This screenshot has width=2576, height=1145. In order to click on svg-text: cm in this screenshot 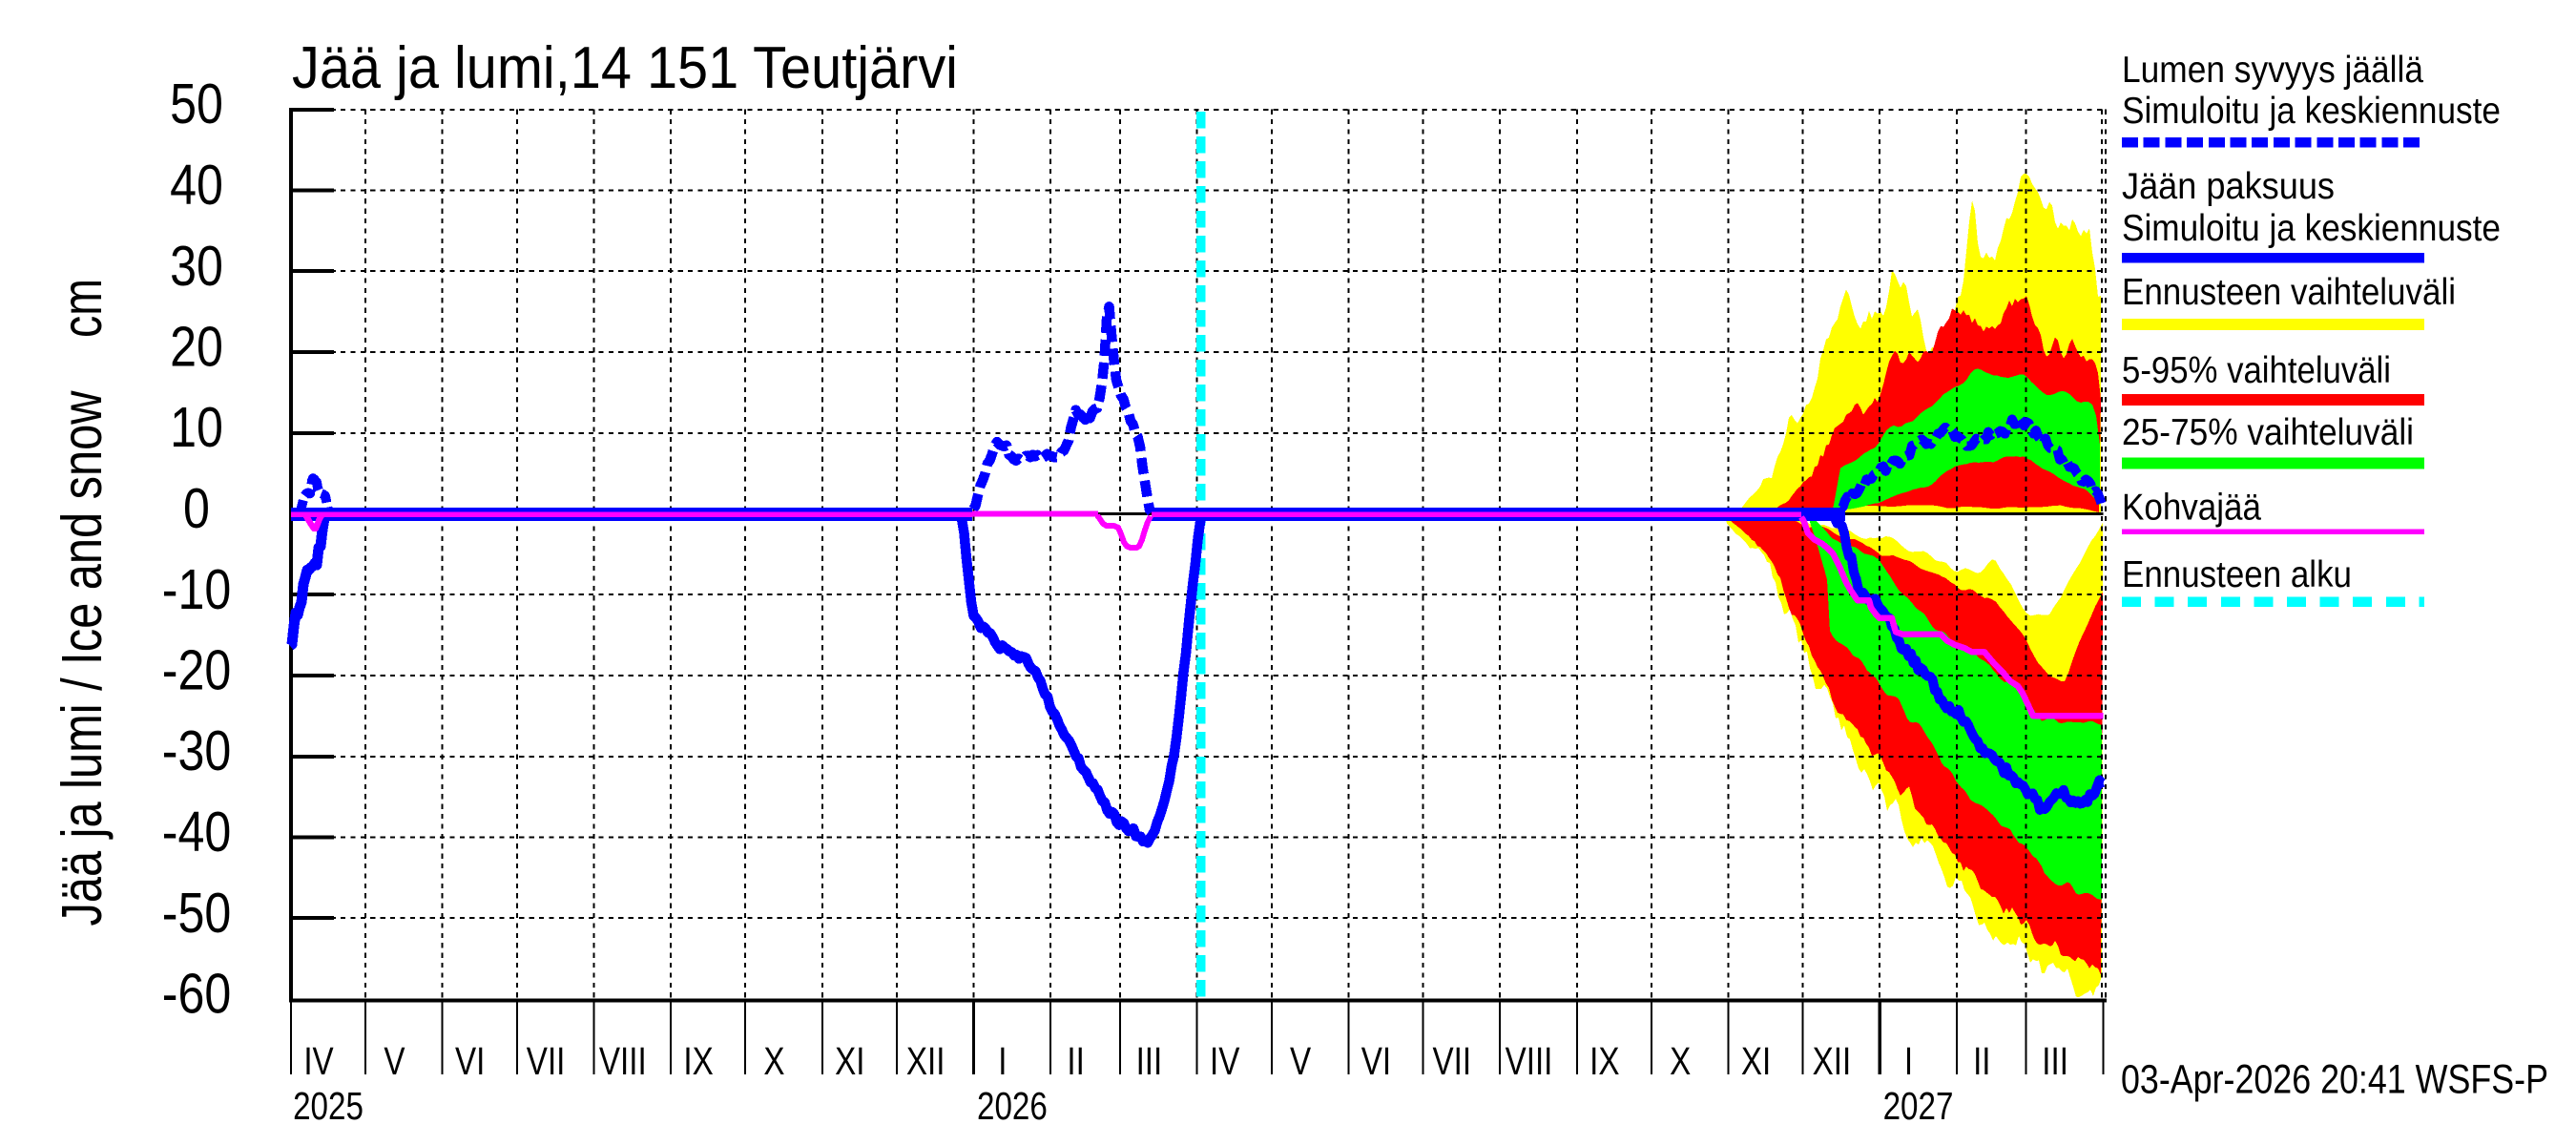, I will do `click(82, 309)`.